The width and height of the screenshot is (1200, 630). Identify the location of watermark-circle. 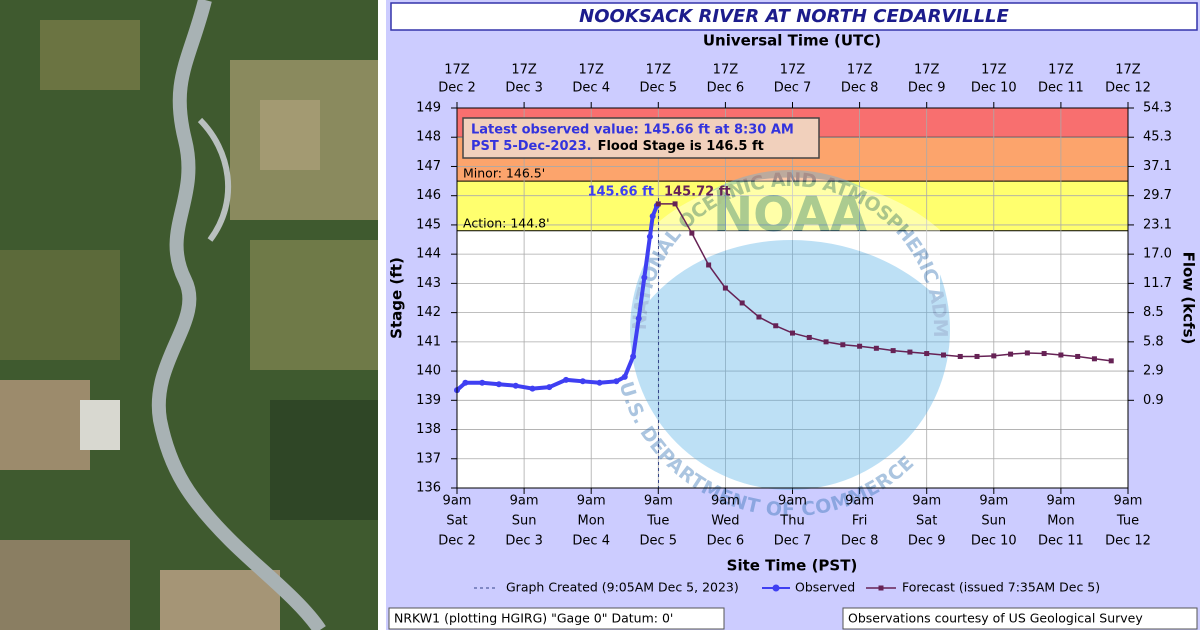
(790, 330).